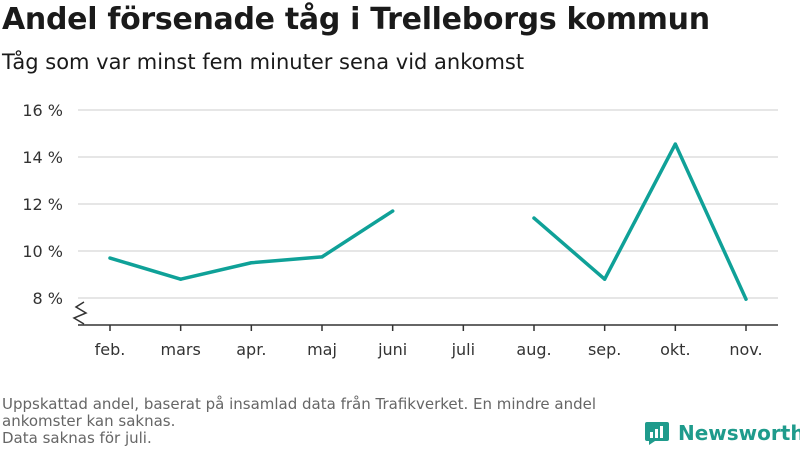 The width and height of the screenshot is (800, 450). Describe the element at coordinates (425, 316) in the screenshot. I see `x-axis` at that location.